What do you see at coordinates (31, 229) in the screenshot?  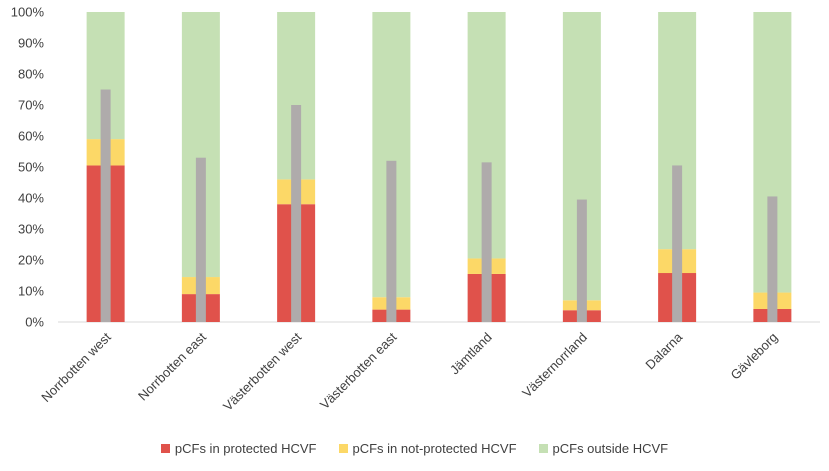 I see `y-tick-label: 30%` at bounding box center [31, 229].